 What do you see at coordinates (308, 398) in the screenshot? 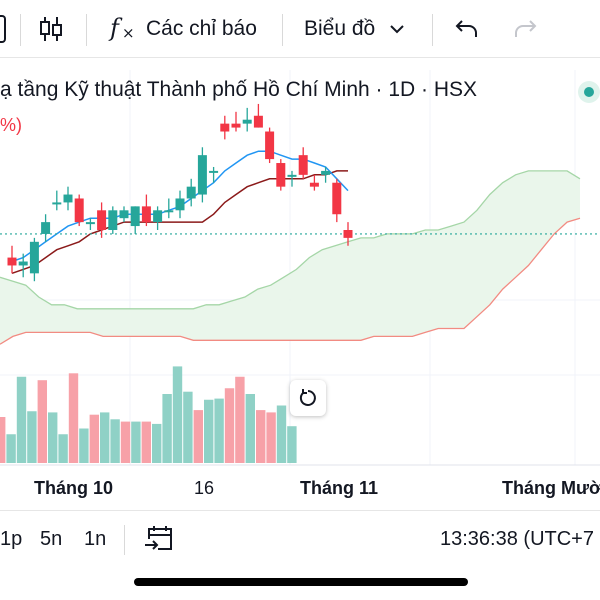
I see `reset-chart-button` at bounding box center [308, 398].